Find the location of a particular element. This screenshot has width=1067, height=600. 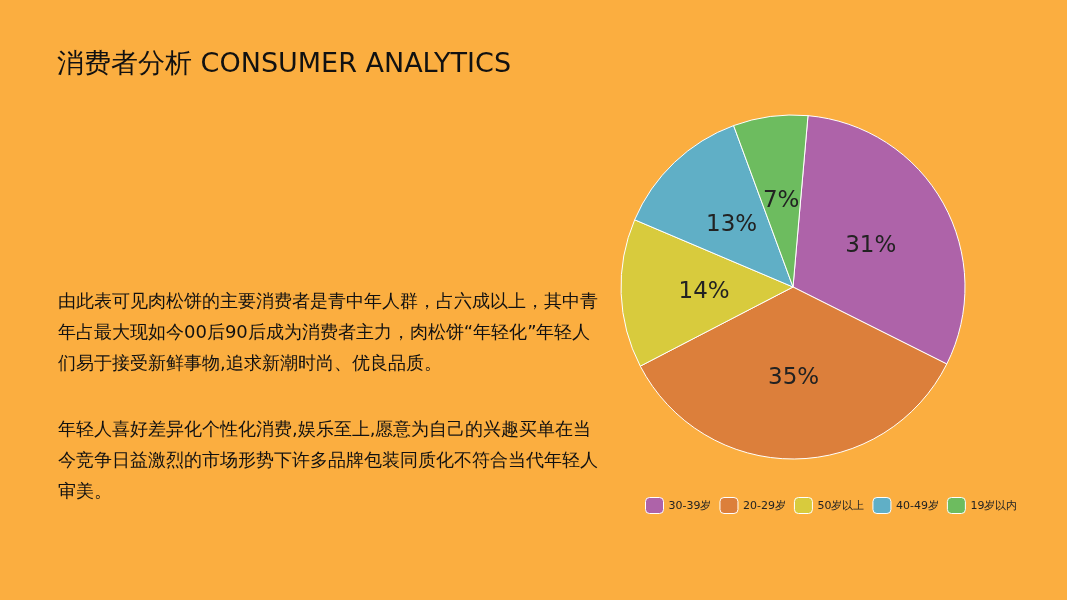

legend-label: 40-49岁 is located at coordinates (917, 505).